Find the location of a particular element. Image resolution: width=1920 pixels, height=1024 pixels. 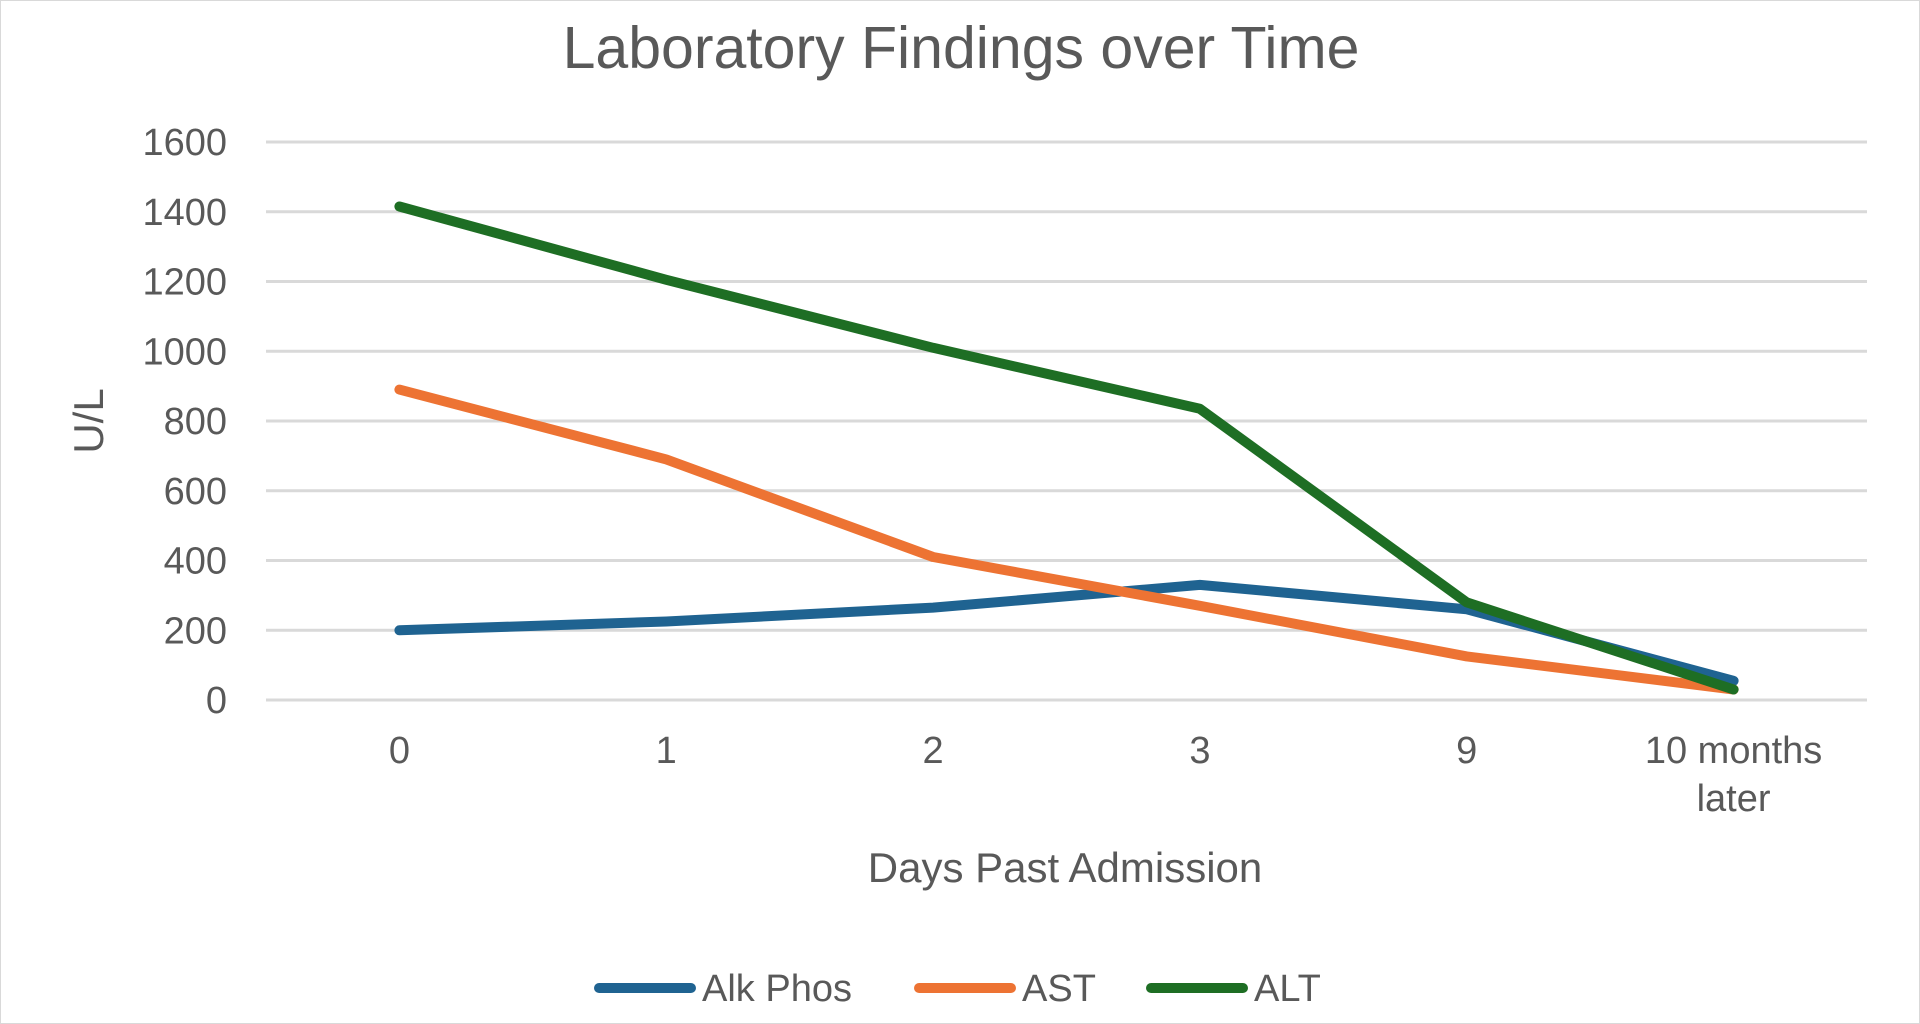

y-tick-label: 1200 is located at coordinates (184, 283).